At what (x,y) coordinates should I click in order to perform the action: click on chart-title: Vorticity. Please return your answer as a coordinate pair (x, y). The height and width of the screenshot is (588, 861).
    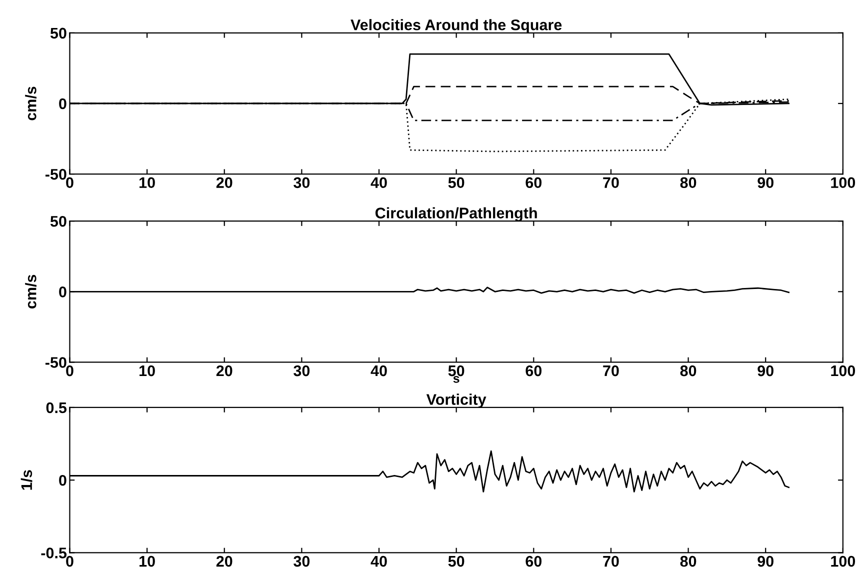
    Looking at the image, I should click on (456, 401).